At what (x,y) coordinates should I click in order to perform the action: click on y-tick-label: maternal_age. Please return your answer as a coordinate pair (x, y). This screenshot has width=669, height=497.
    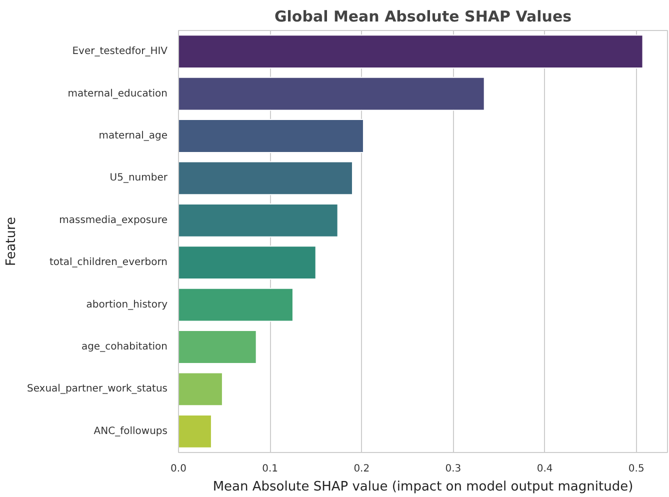
    Looking at the image, I should click on (133, 136).